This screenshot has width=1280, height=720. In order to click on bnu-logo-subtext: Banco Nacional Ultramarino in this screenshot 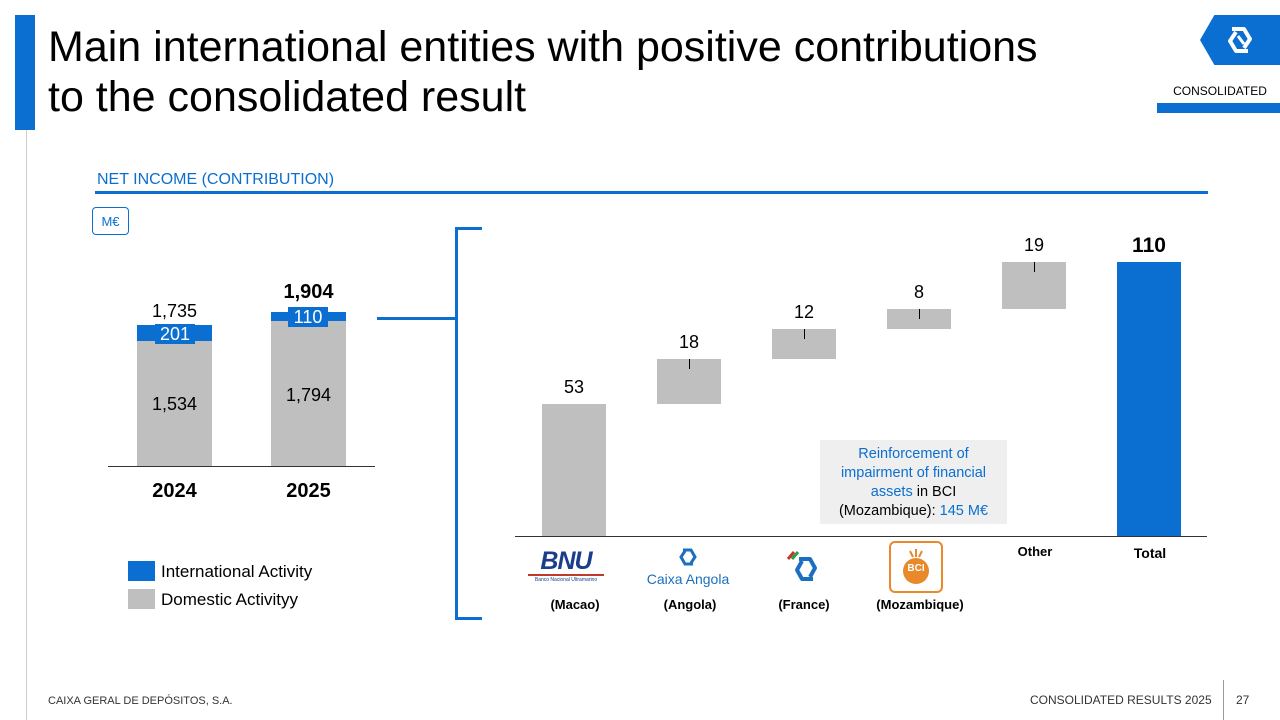, I will do `click(566, 580)`.